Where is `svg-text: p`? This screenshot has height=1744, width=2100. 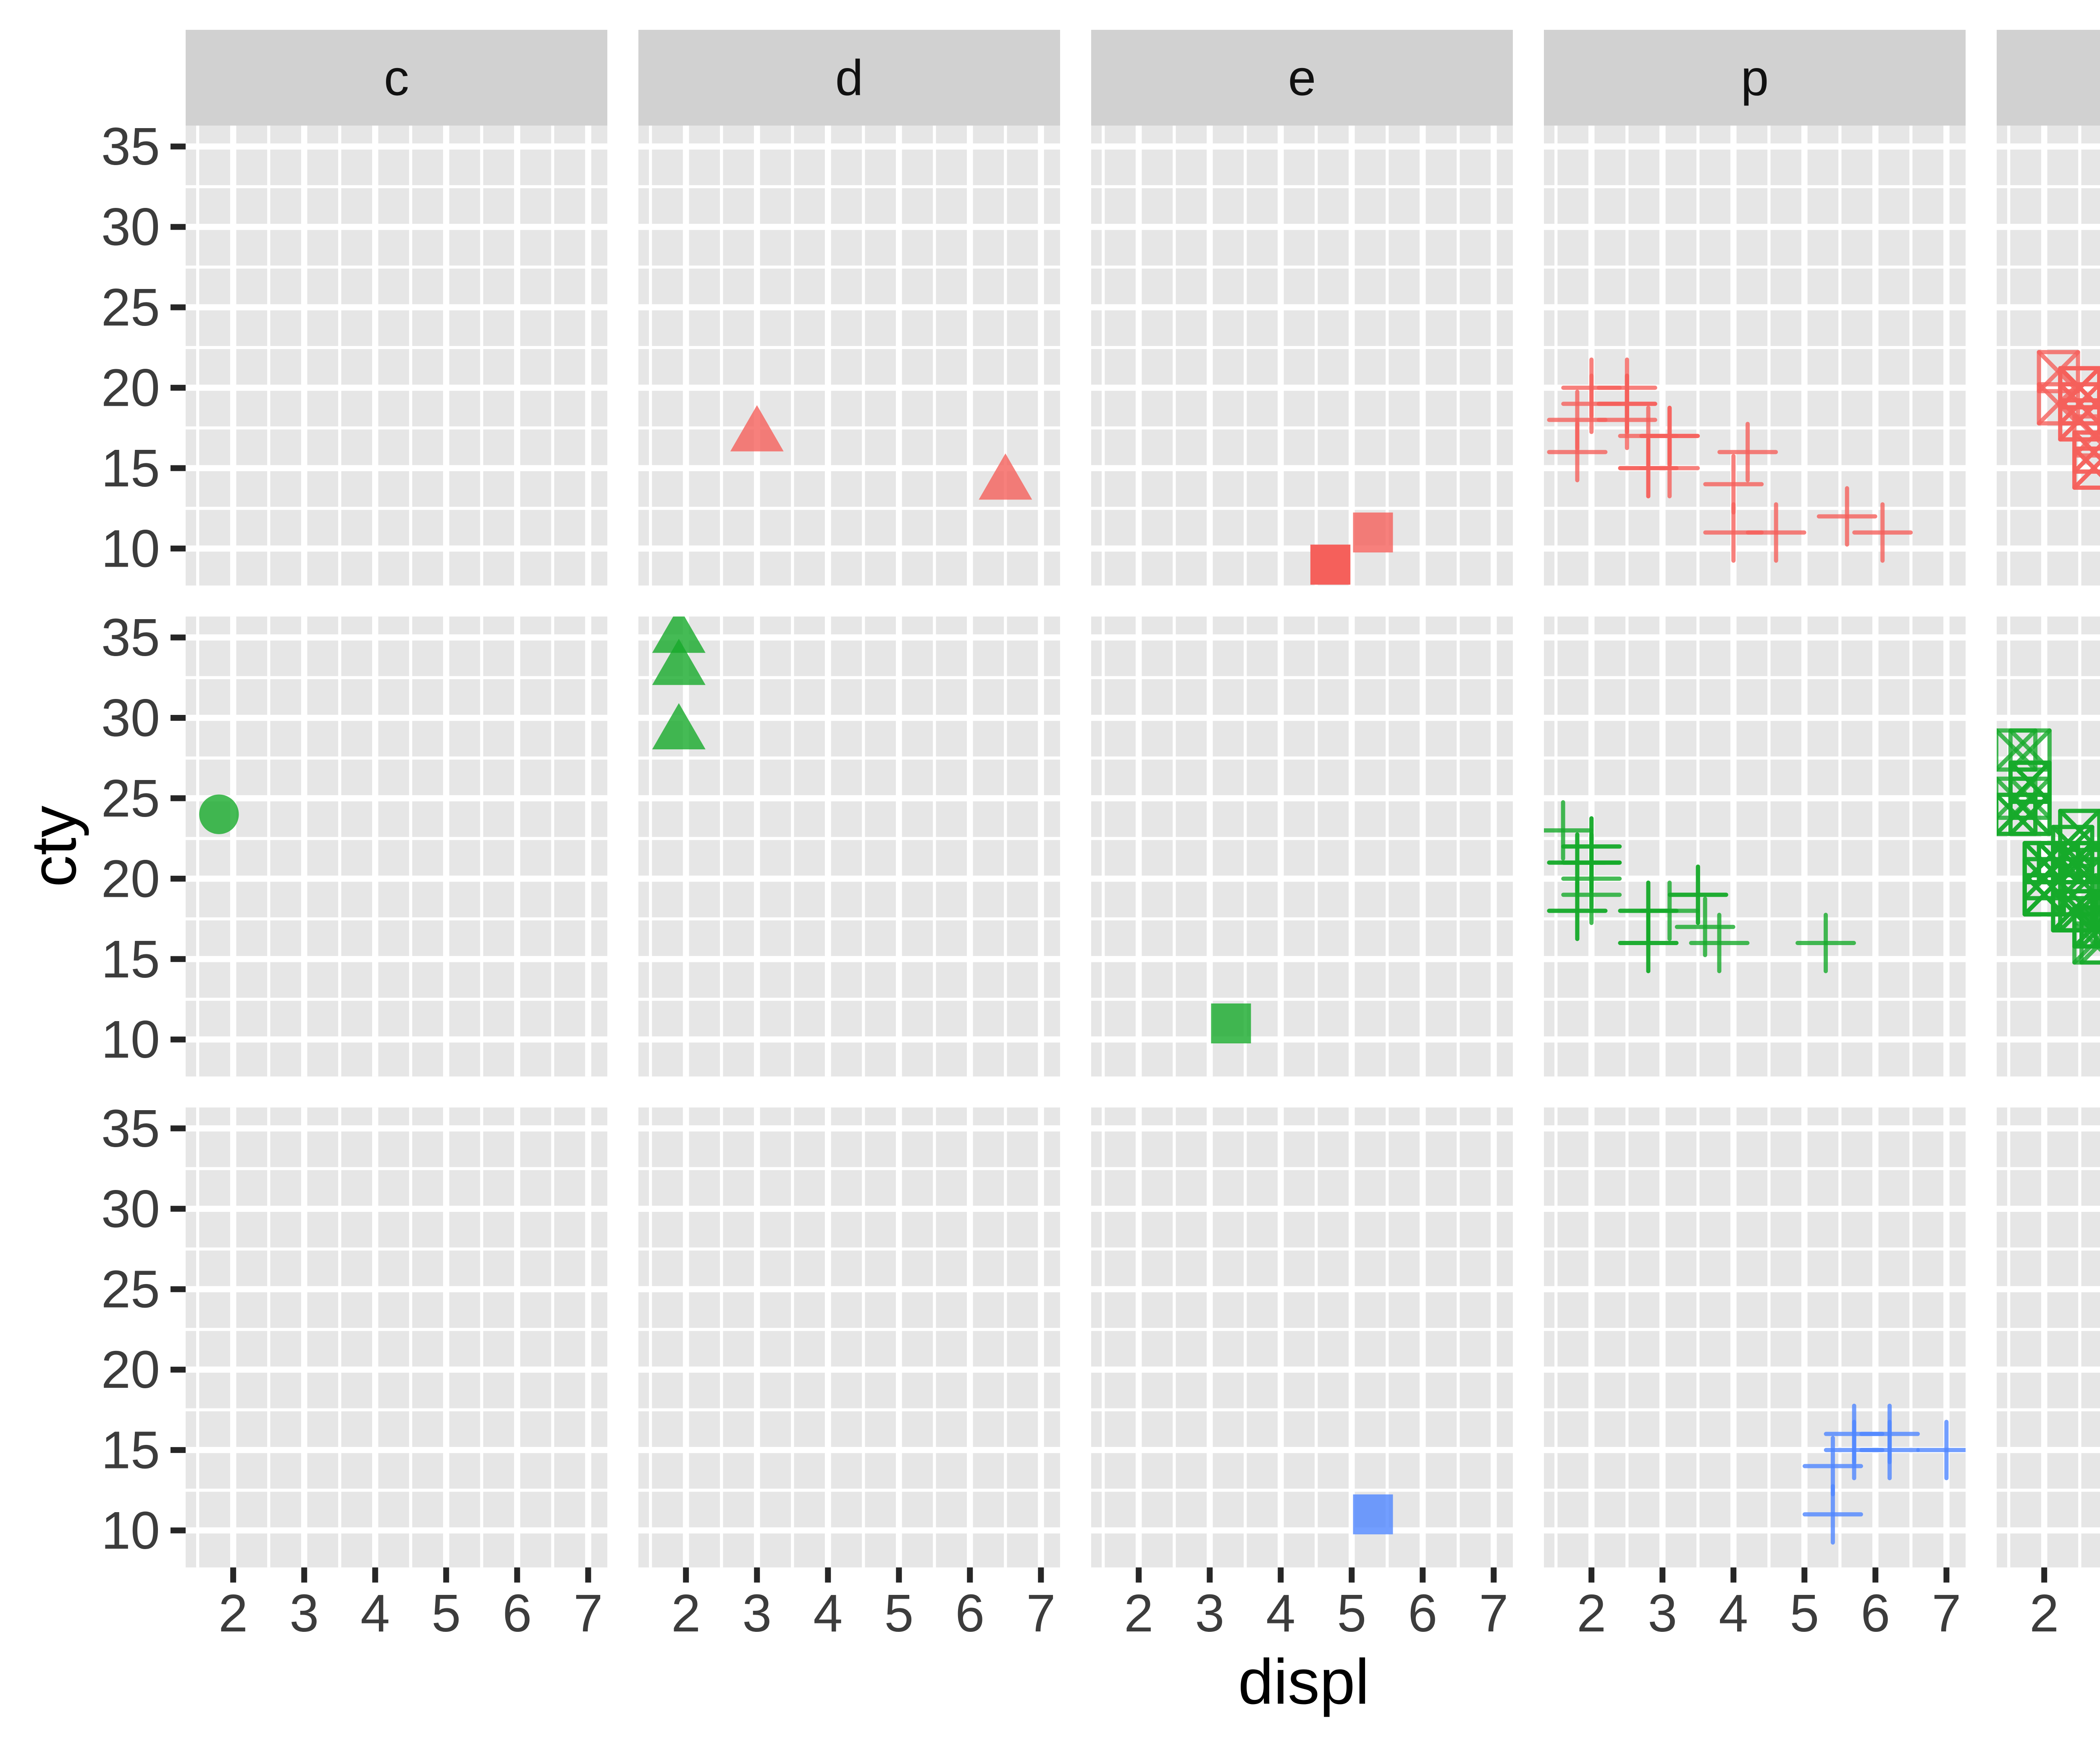
svg-text: p is located at coordinates (1755, 78).